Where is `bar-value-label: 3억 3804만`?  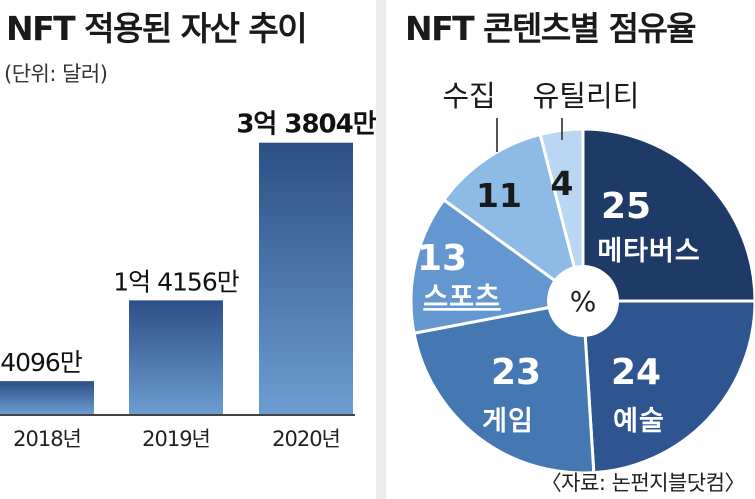 bar-value-label: 3억 3804만 is located at coordinates (306, 125).